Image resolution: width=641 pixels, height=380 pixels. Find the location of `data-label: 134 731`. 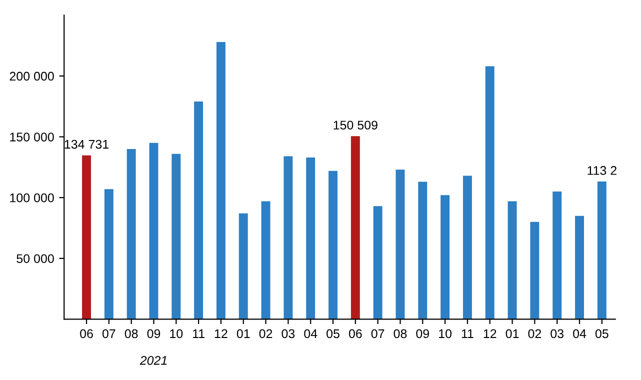

data-label: 134 731 is located at coordinates (86, 144).